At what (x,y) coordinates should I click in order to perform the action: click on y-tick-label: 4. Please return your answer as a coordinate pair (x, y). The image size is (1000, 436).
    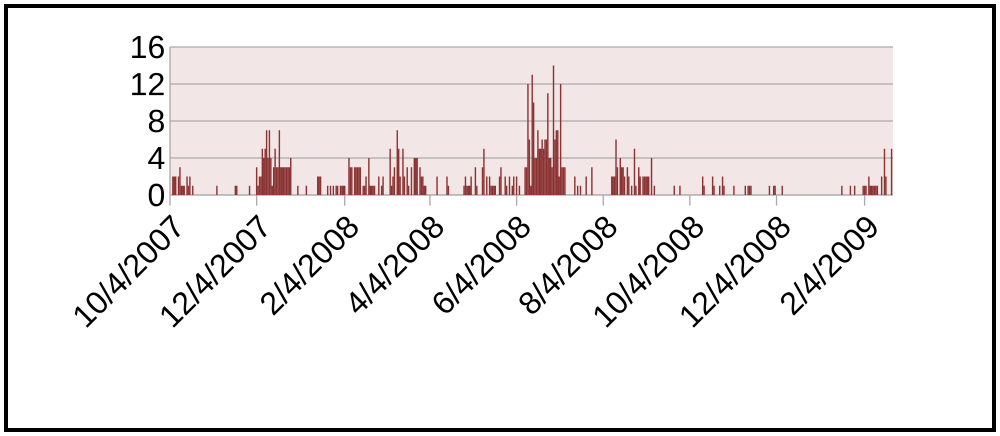
    Looking at the image, I should click on (156, 158).